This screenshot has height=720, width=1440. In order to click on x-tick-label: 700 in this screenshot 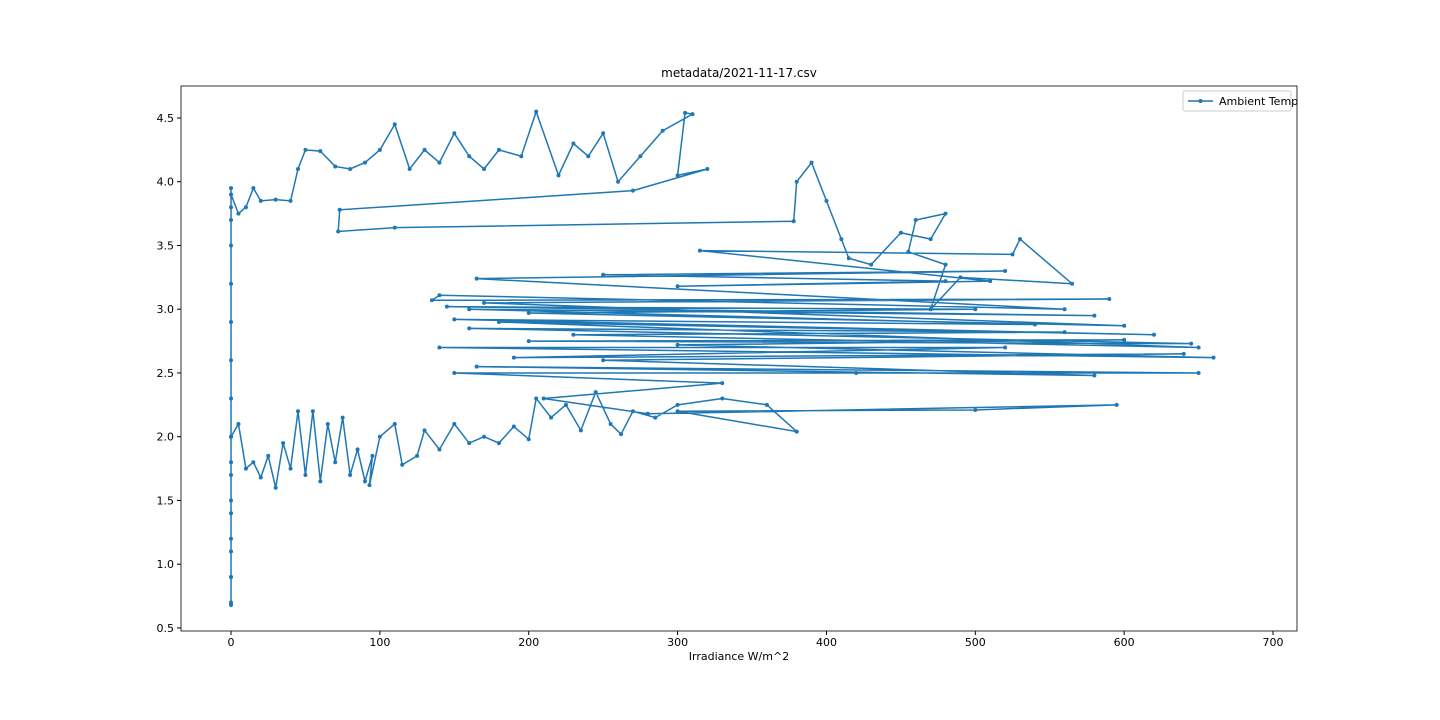, I will do `click(1273, 642)`.